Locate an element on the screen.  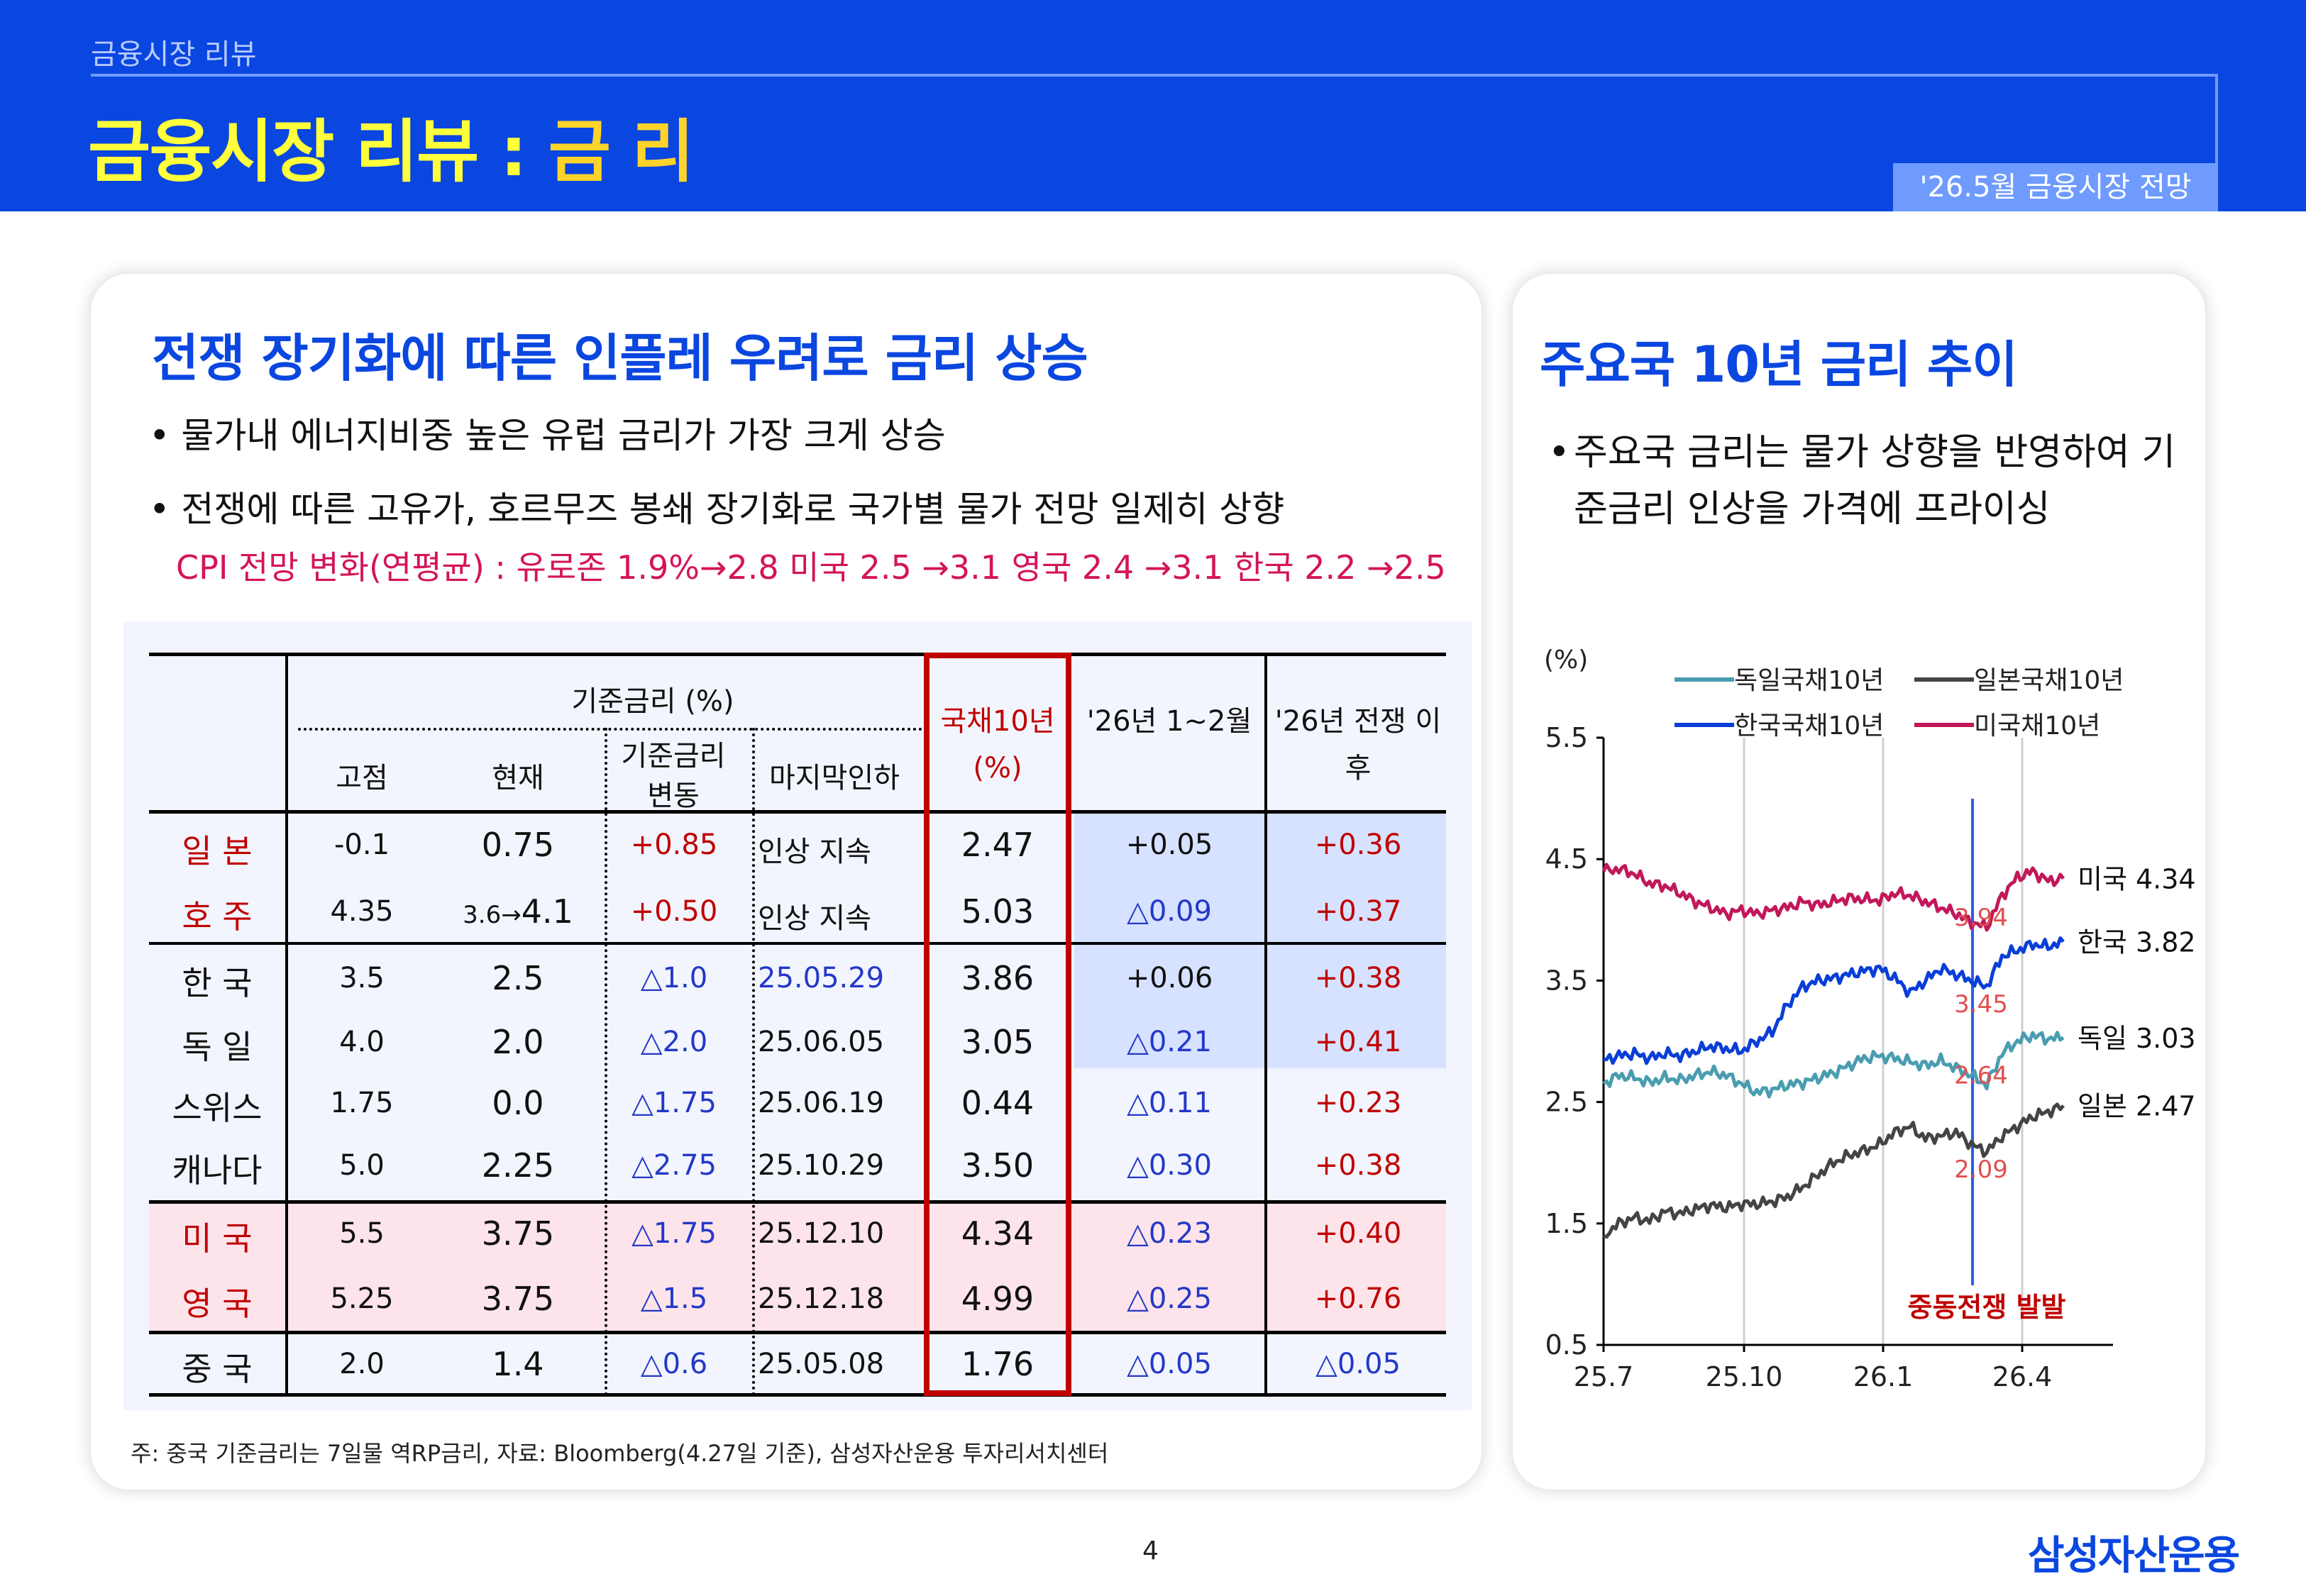
row-current: 2.0 is located at coordinates (518, 1042).